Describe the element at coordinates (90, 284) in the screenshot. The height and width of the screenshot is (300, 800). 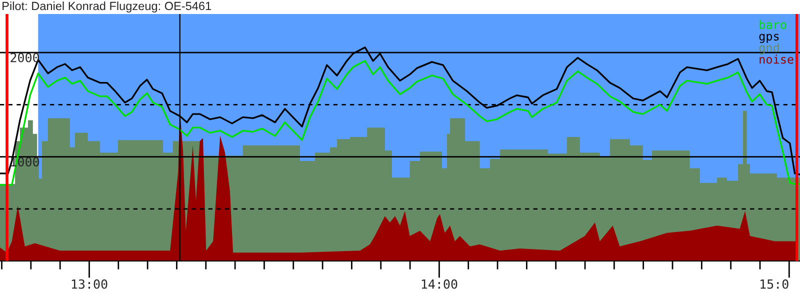
I see `x-tick-label: 13:00` at that location.